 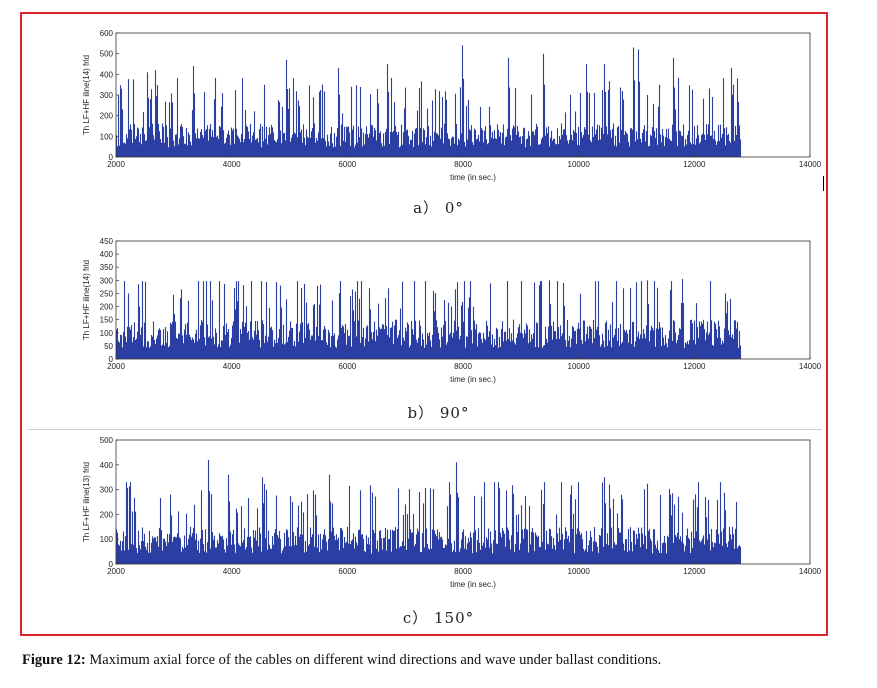 I want to click on caption-figure-number: Figure 12:, so click(x=54, y=660).